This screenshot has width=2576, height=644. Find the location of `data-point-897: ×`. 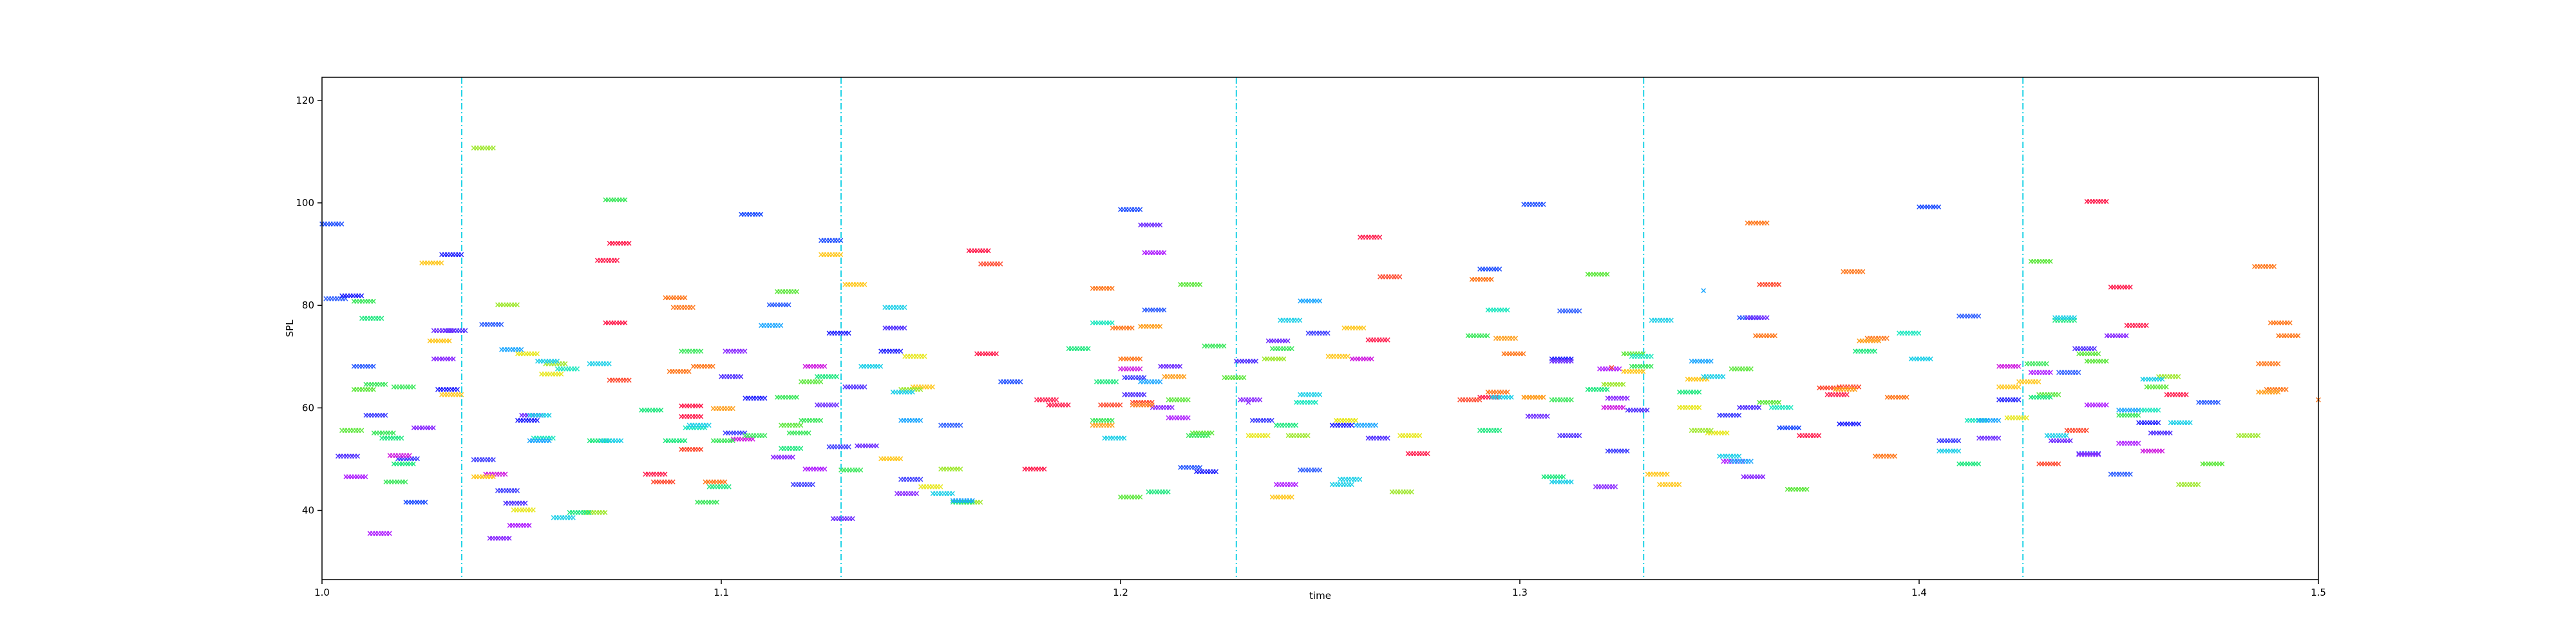

data-point-897: × is located at coordinates (2145, 452).